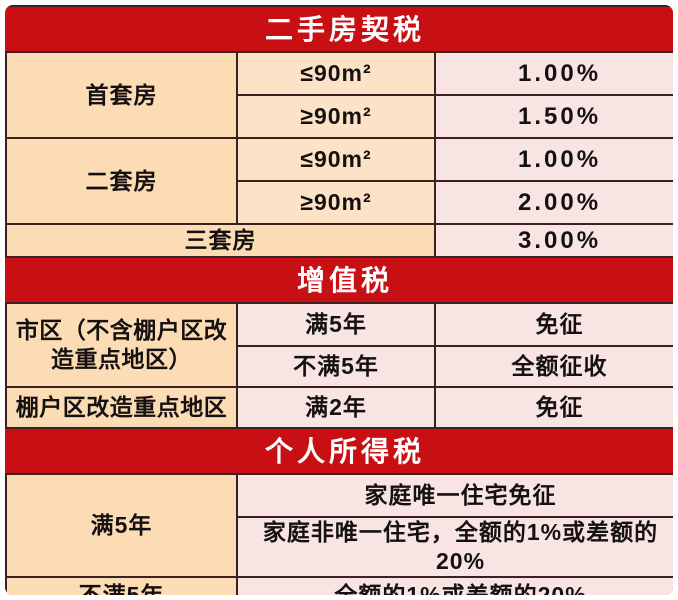 The image size is (678, 600). Describe the element at coordinates (121, 585) in the screenshot. I see `category-cell: 不满5年` at that location.